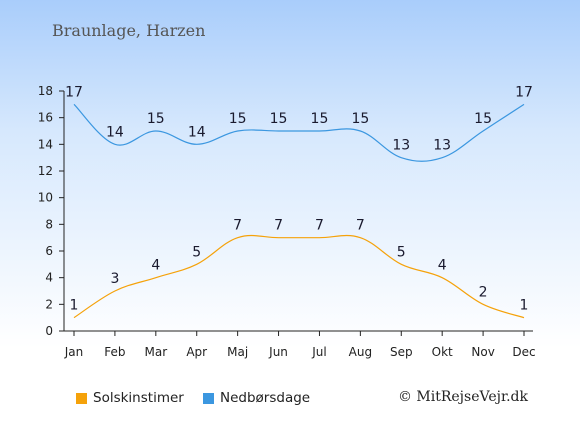 Image resolution: width=580 pixels, height=435 pixels. Describe the element at coordinates (196, 352) in the screenshot. I see `x-tick-label: Apr` at that location.